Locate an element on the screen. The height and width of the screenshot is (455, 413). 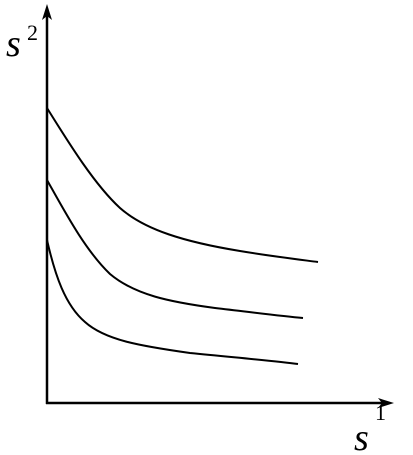
x-axis-superscript: 1 is located at coordinates (380, 412).